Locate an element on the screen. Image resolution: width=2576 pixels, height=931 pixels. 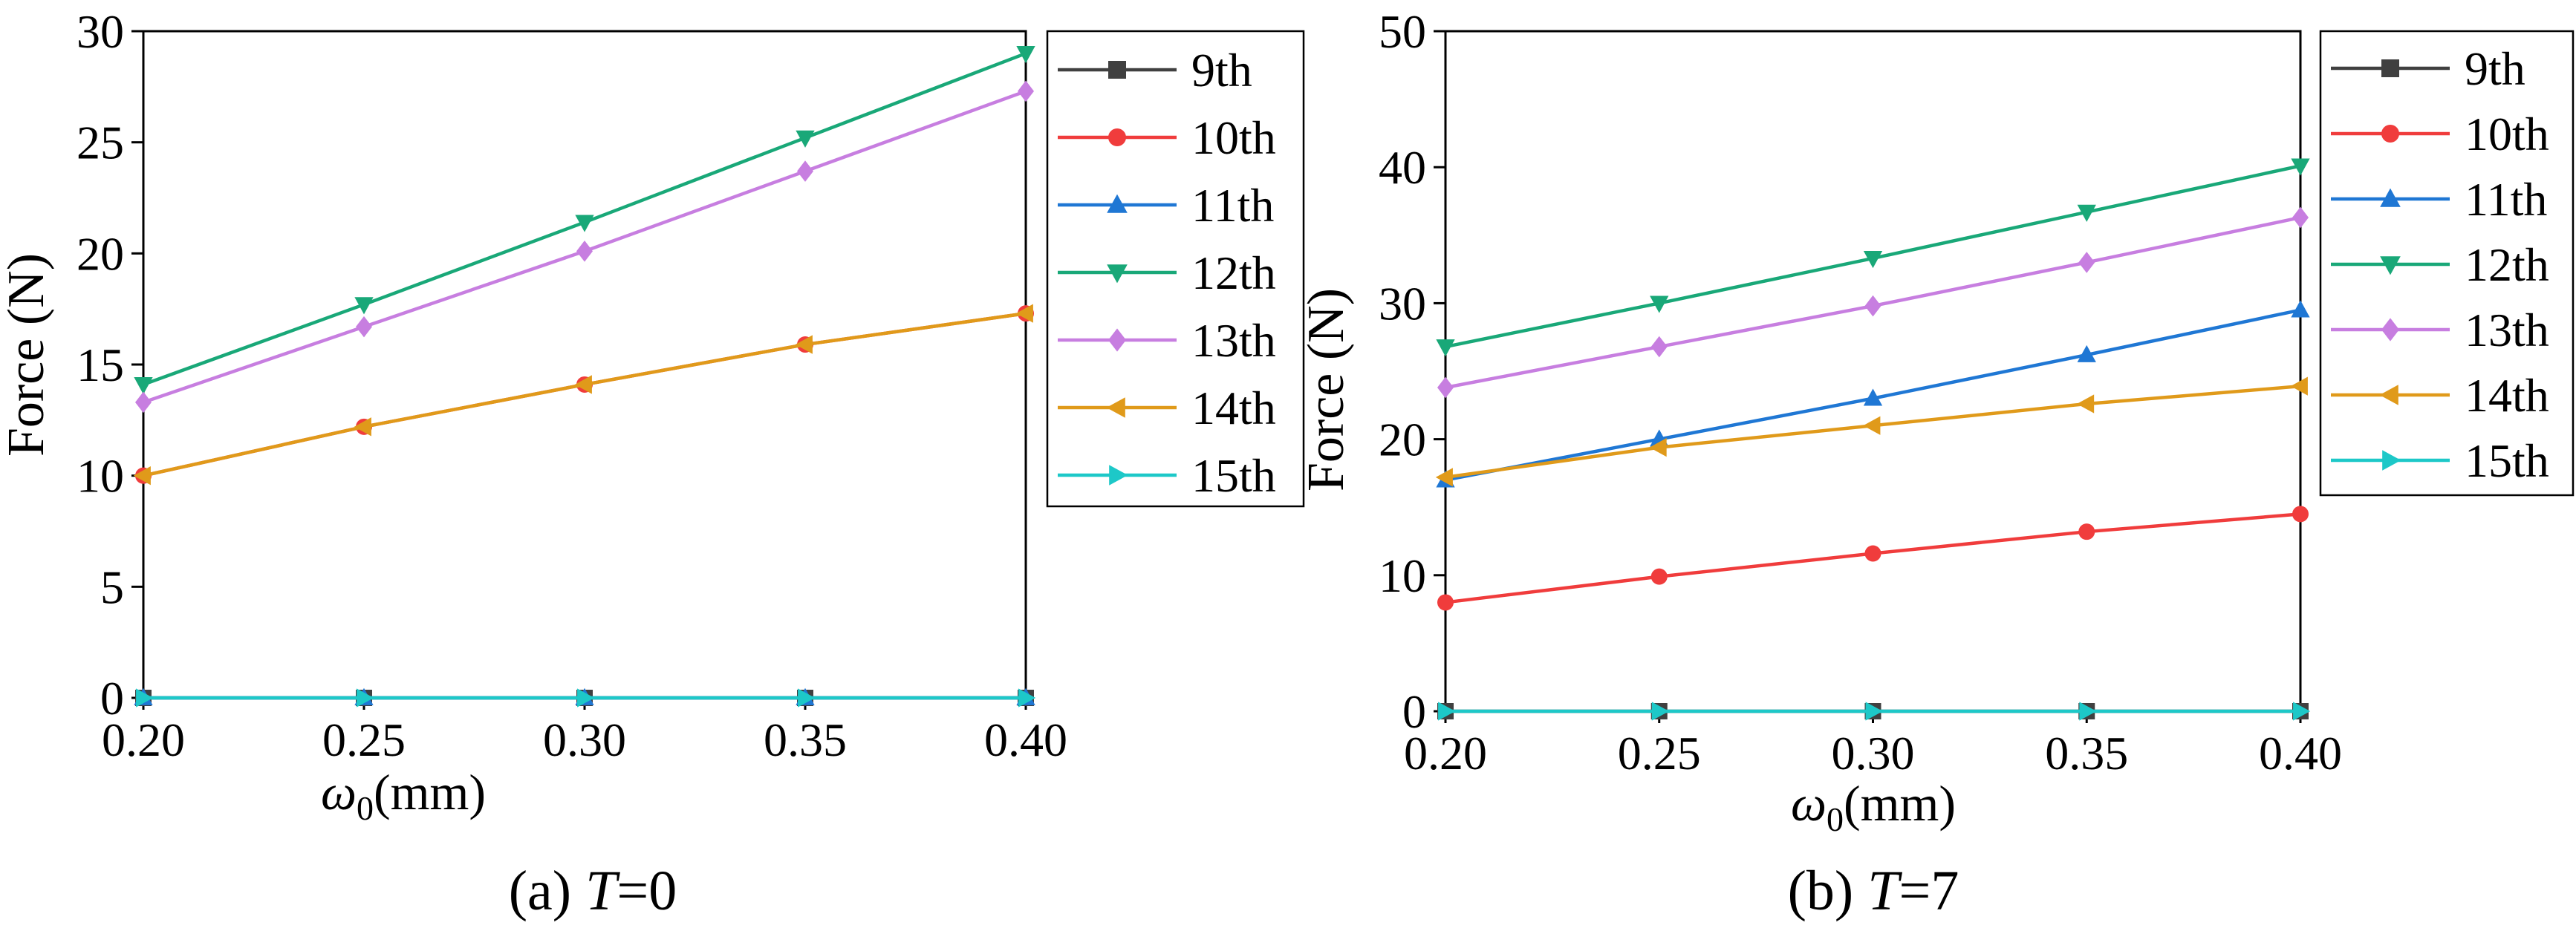
y-tick-label-b: 10 is located at coordinates (1402, 575).